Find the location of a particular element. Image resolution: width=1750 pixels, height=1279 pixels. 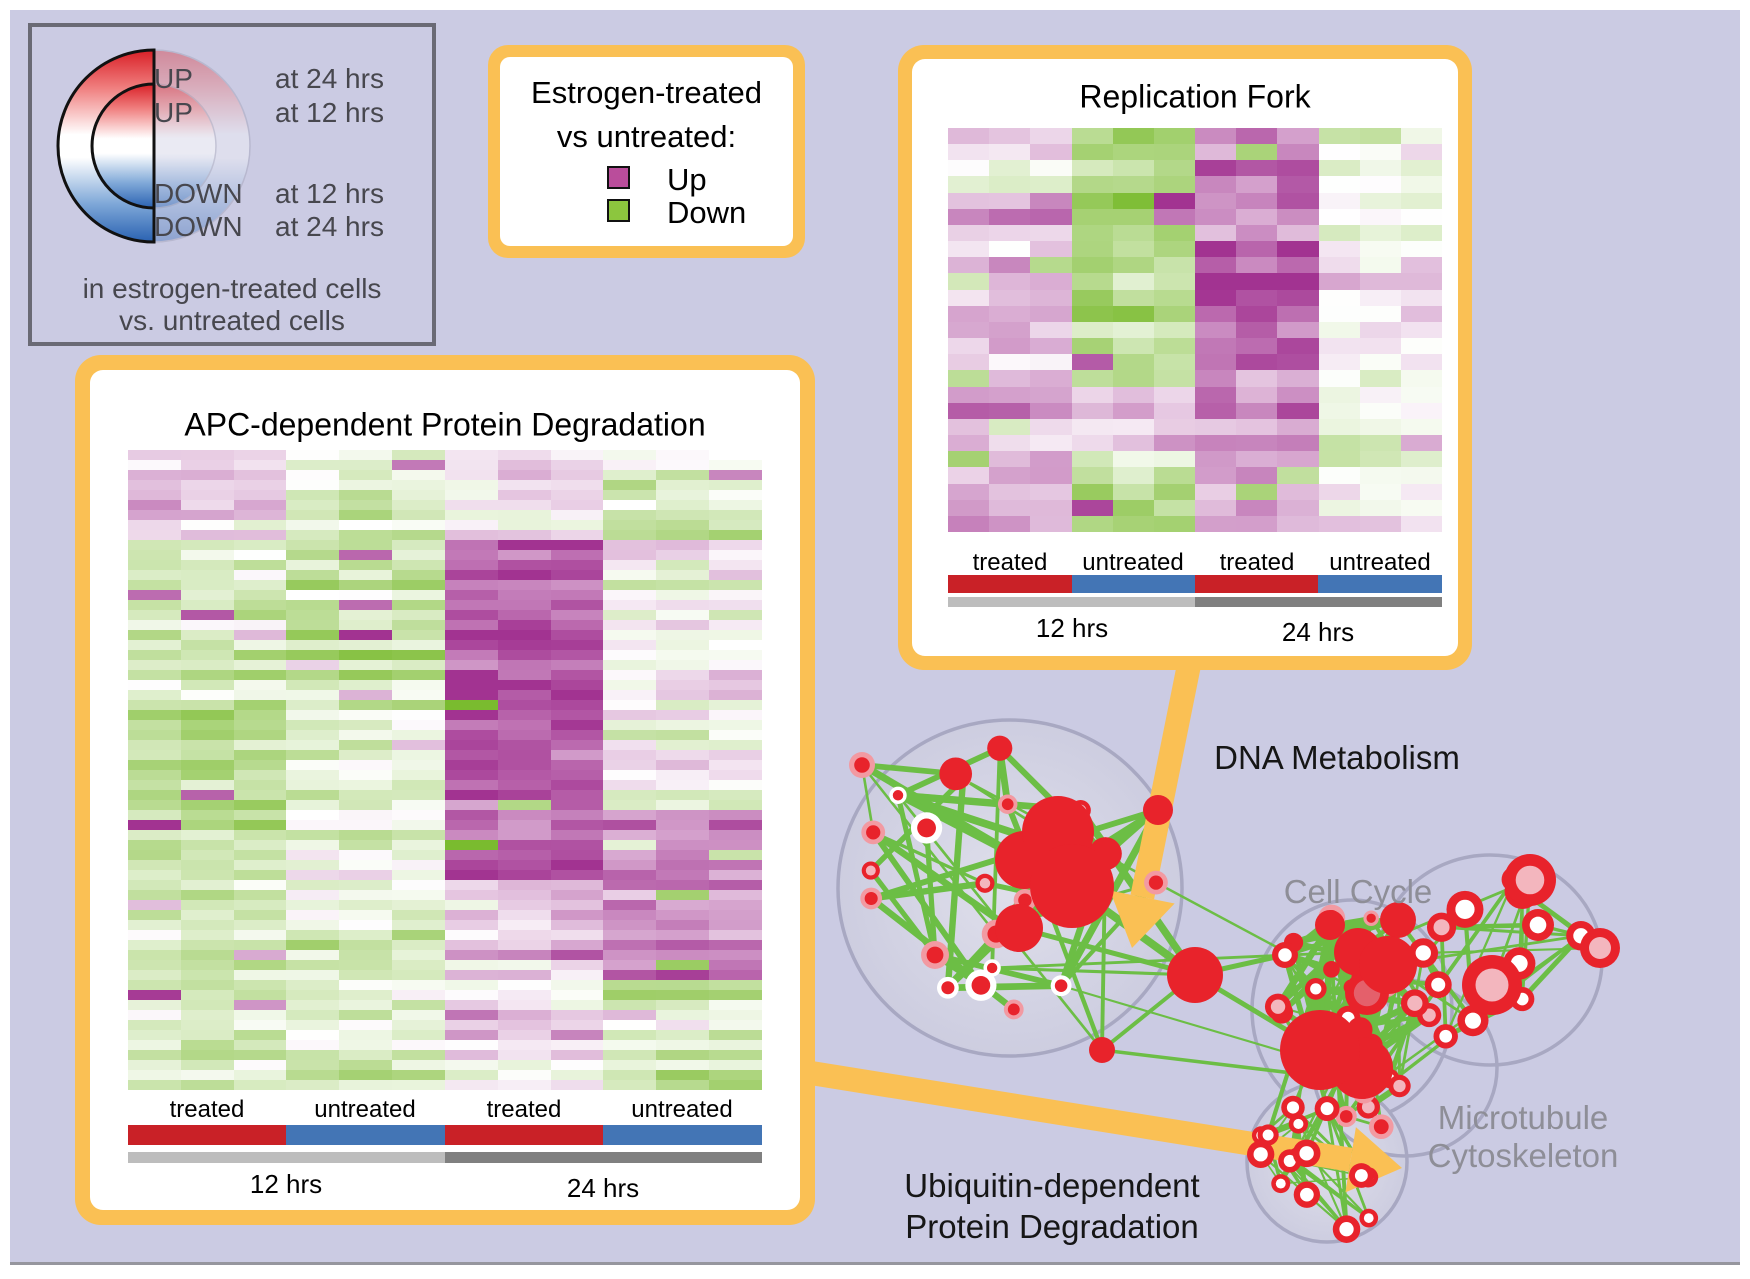

legend-item-down: Down is located at coordinates (646, 214).